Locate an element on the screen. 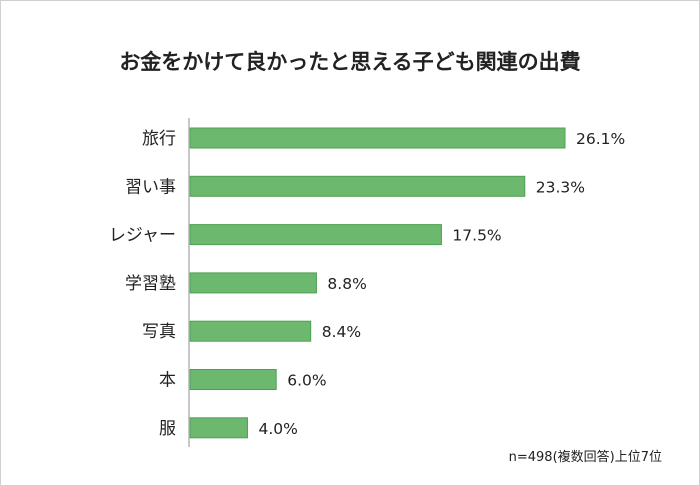  category-label: 服 is located at coordinates (167, 429).